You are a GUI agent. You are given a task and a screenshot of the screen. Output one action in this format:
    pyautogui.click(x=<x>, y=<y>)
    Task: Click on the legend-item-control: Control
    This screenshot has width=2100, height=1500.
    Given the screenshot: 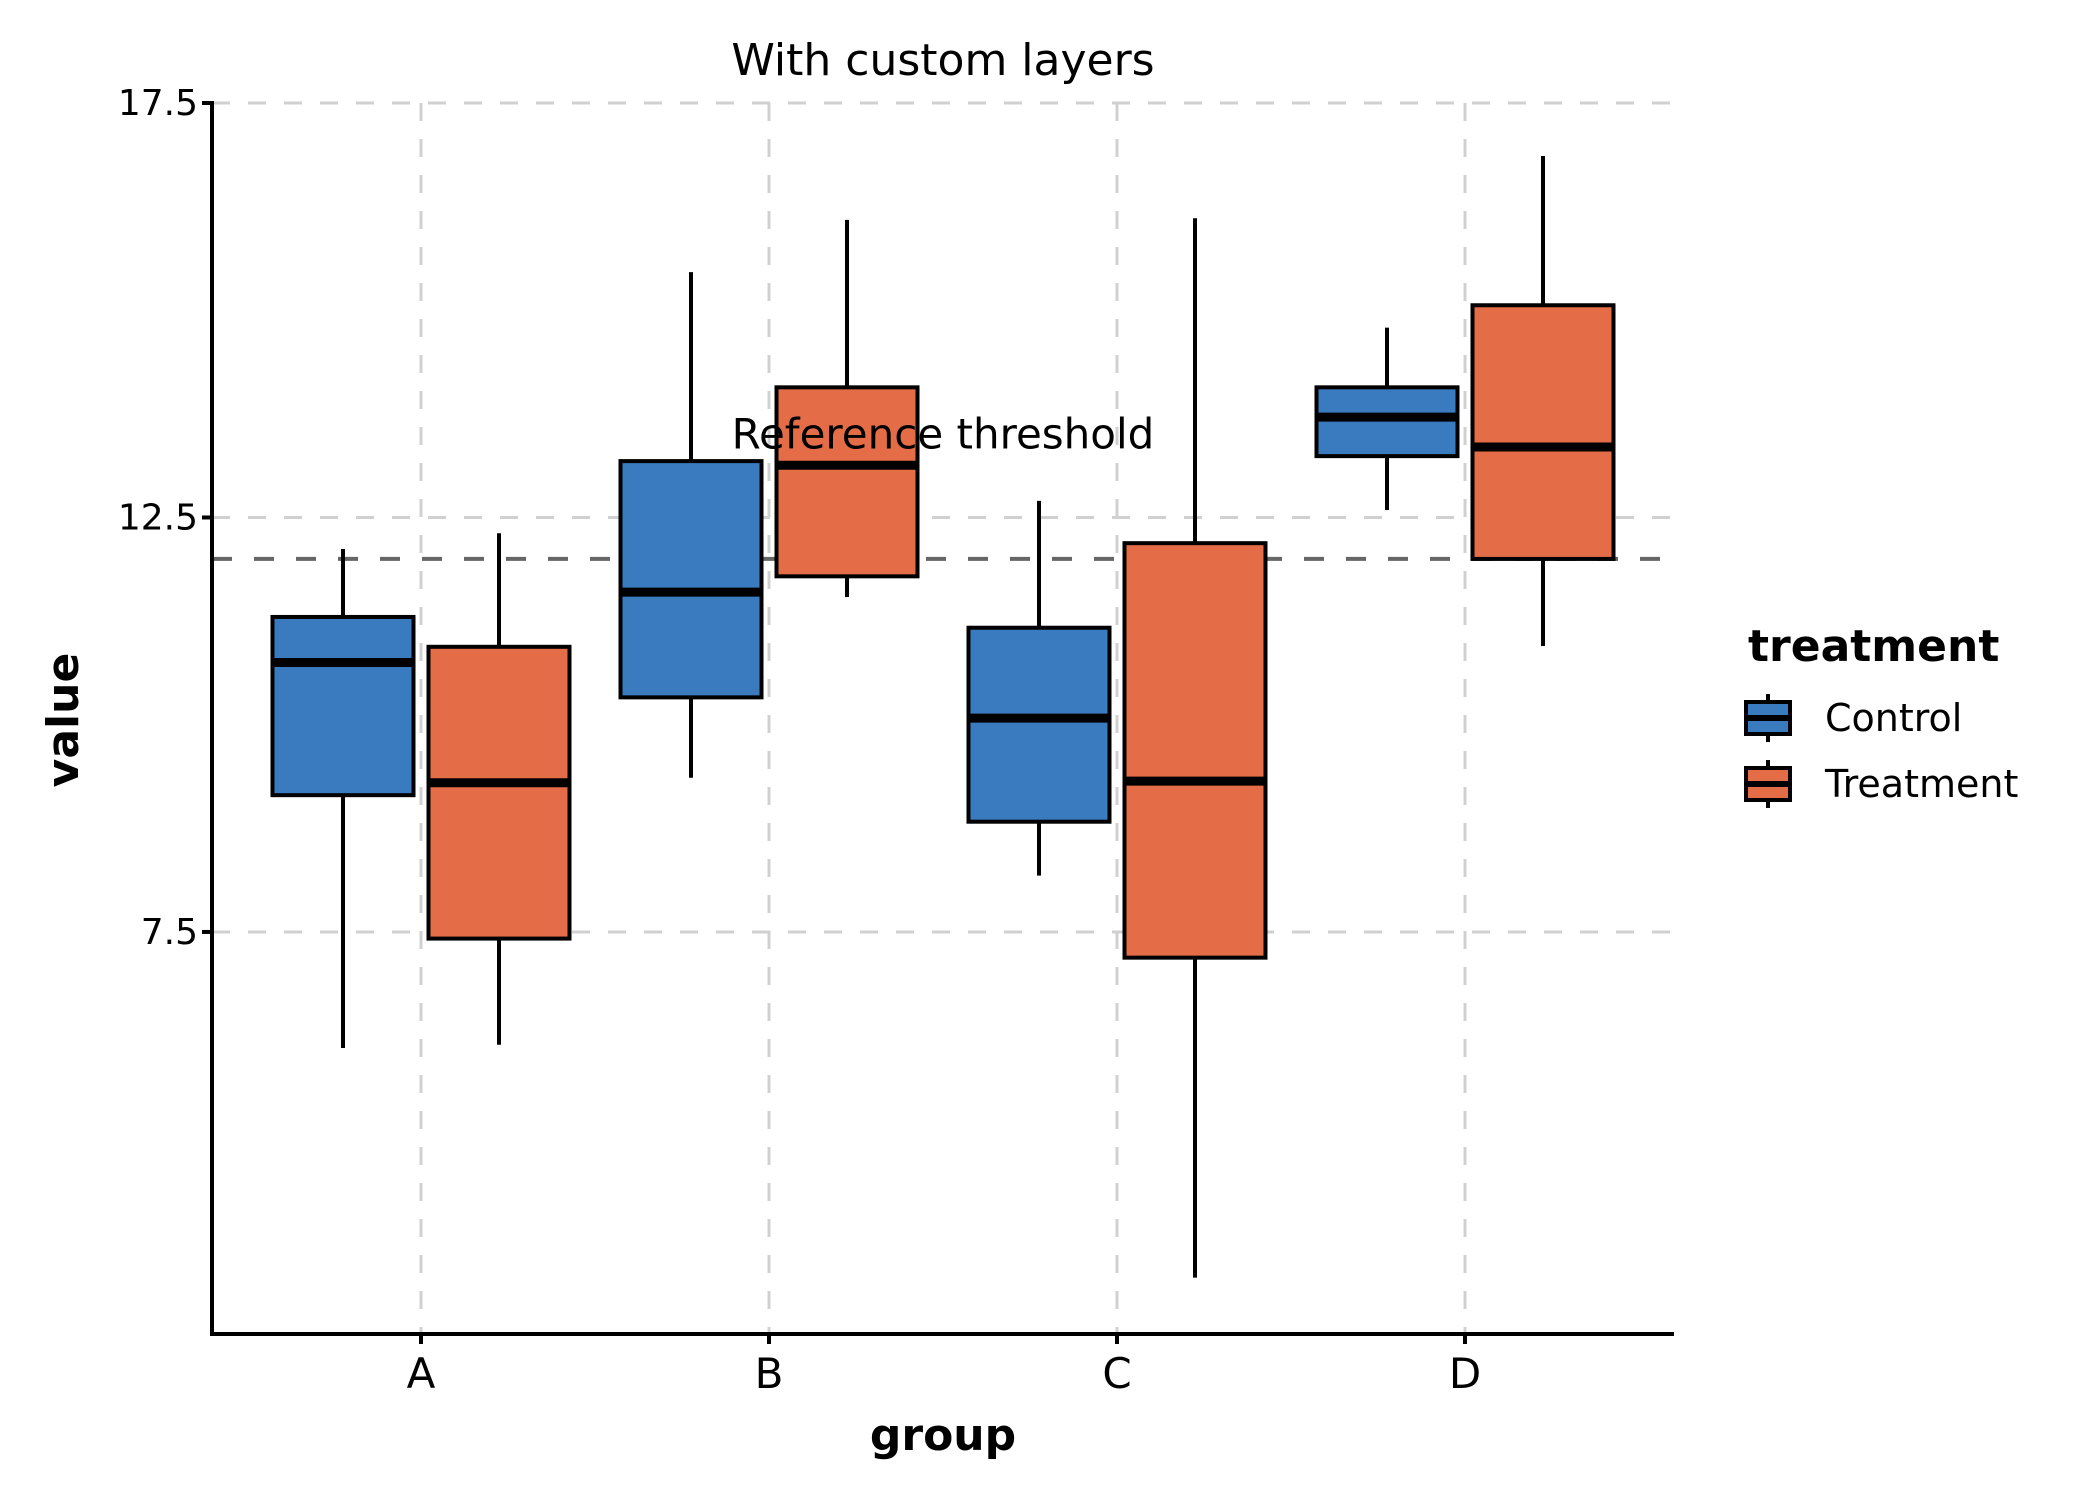 What is the action you would take?
    pyautogui.click(x=1853, y=718)
    